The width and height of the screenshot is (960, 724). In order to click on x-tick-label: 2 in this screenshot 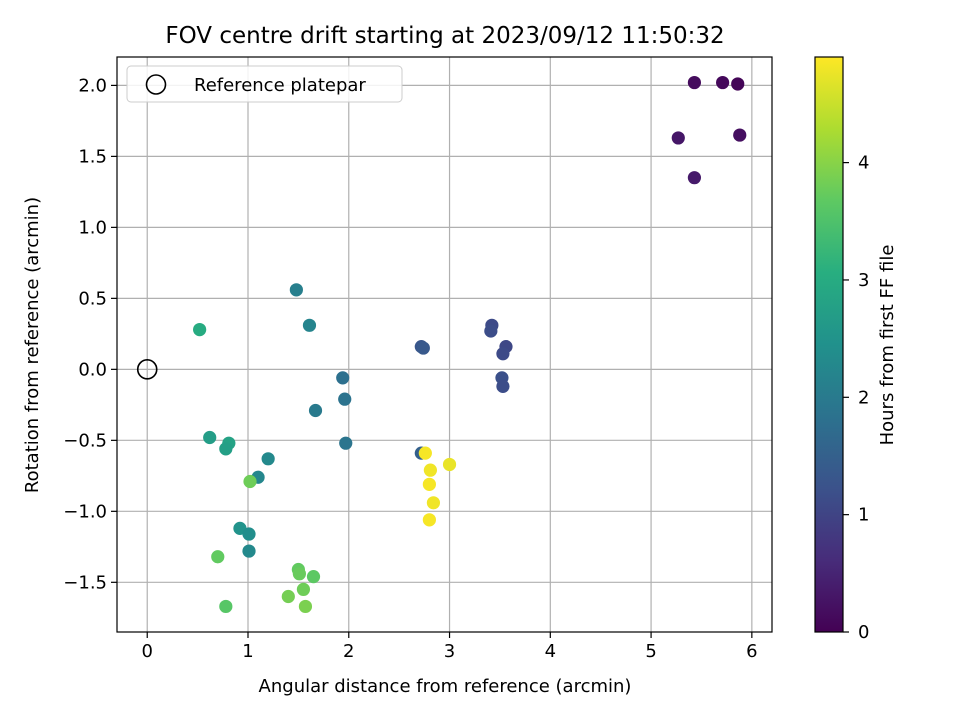, I will do `click(348, 651)`.